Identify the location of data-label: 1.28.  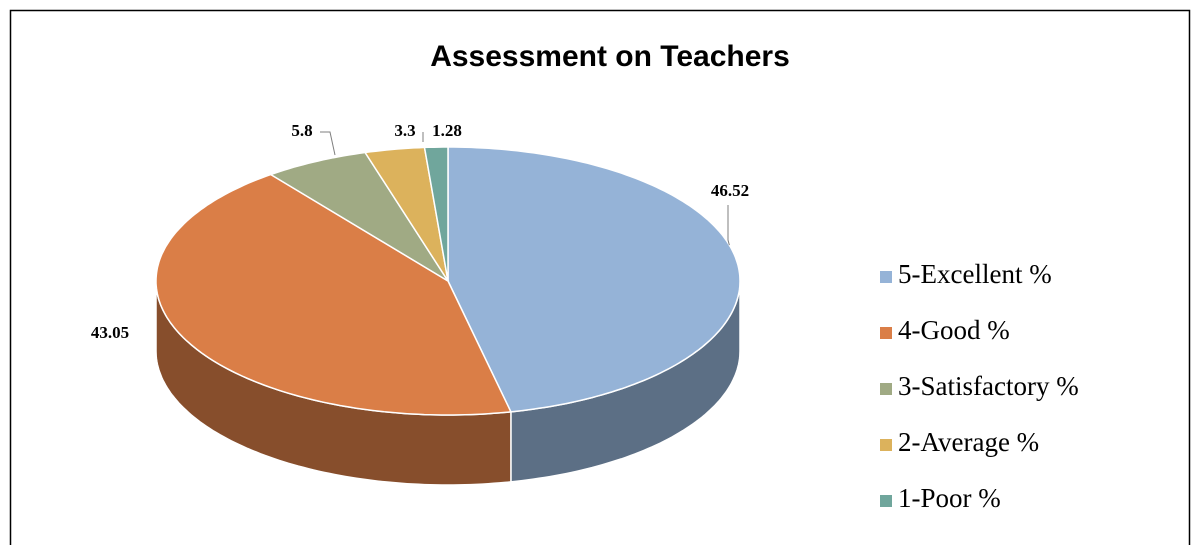
(447, 130).